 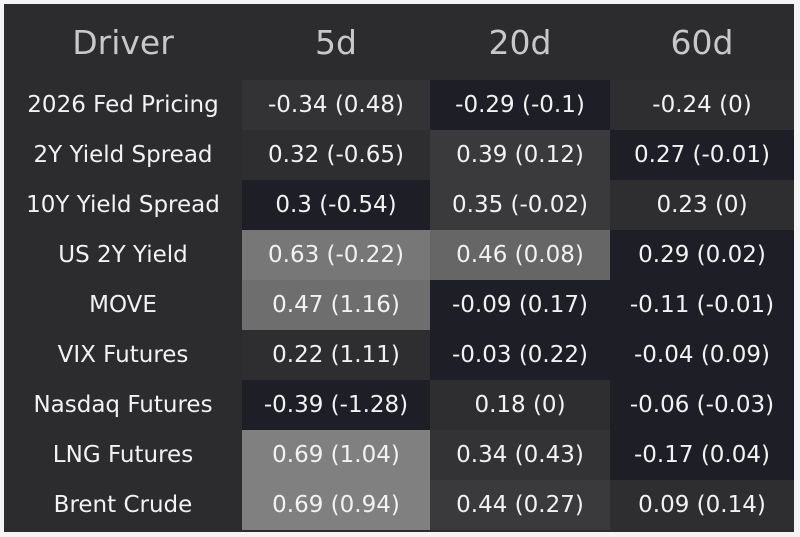 What do you see at coordinates (336, 355) in the screenshot?
I see `table-cell: 0.22 (1.11)` at bounding box center [336, 355].